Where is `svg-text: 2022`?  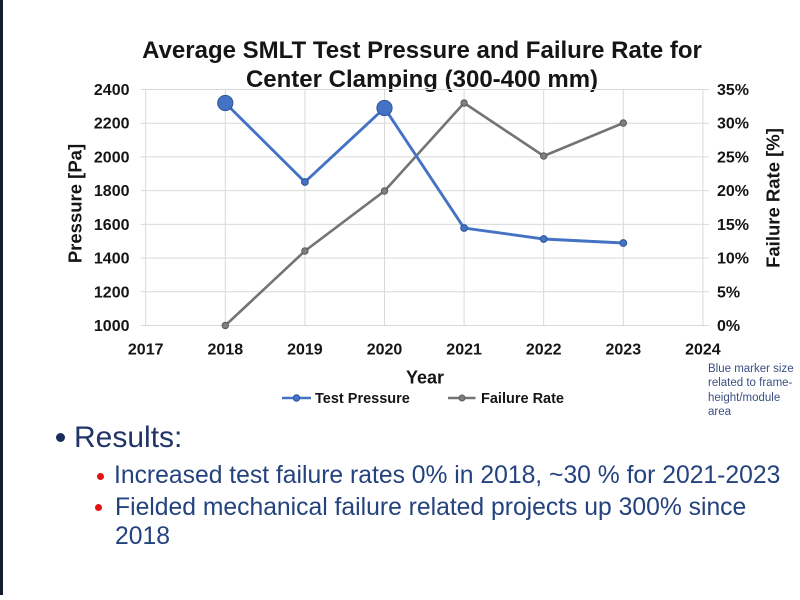
svg-text: 2022 is located at coordinates (544, 350).